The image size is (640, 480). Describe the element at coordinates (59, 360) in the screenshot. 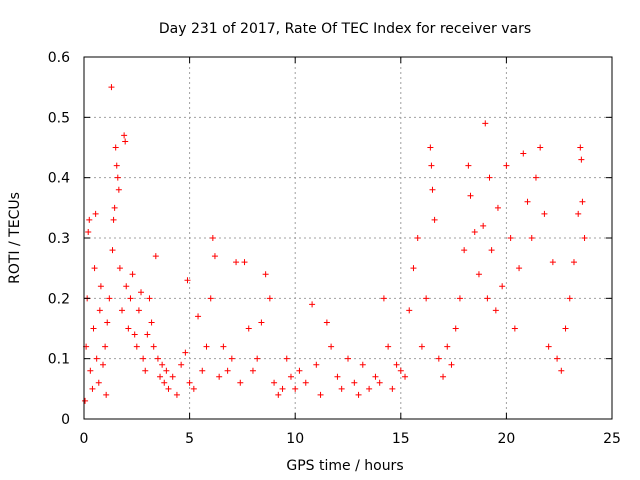

I see `y-tick-label: 0.1` at that location.